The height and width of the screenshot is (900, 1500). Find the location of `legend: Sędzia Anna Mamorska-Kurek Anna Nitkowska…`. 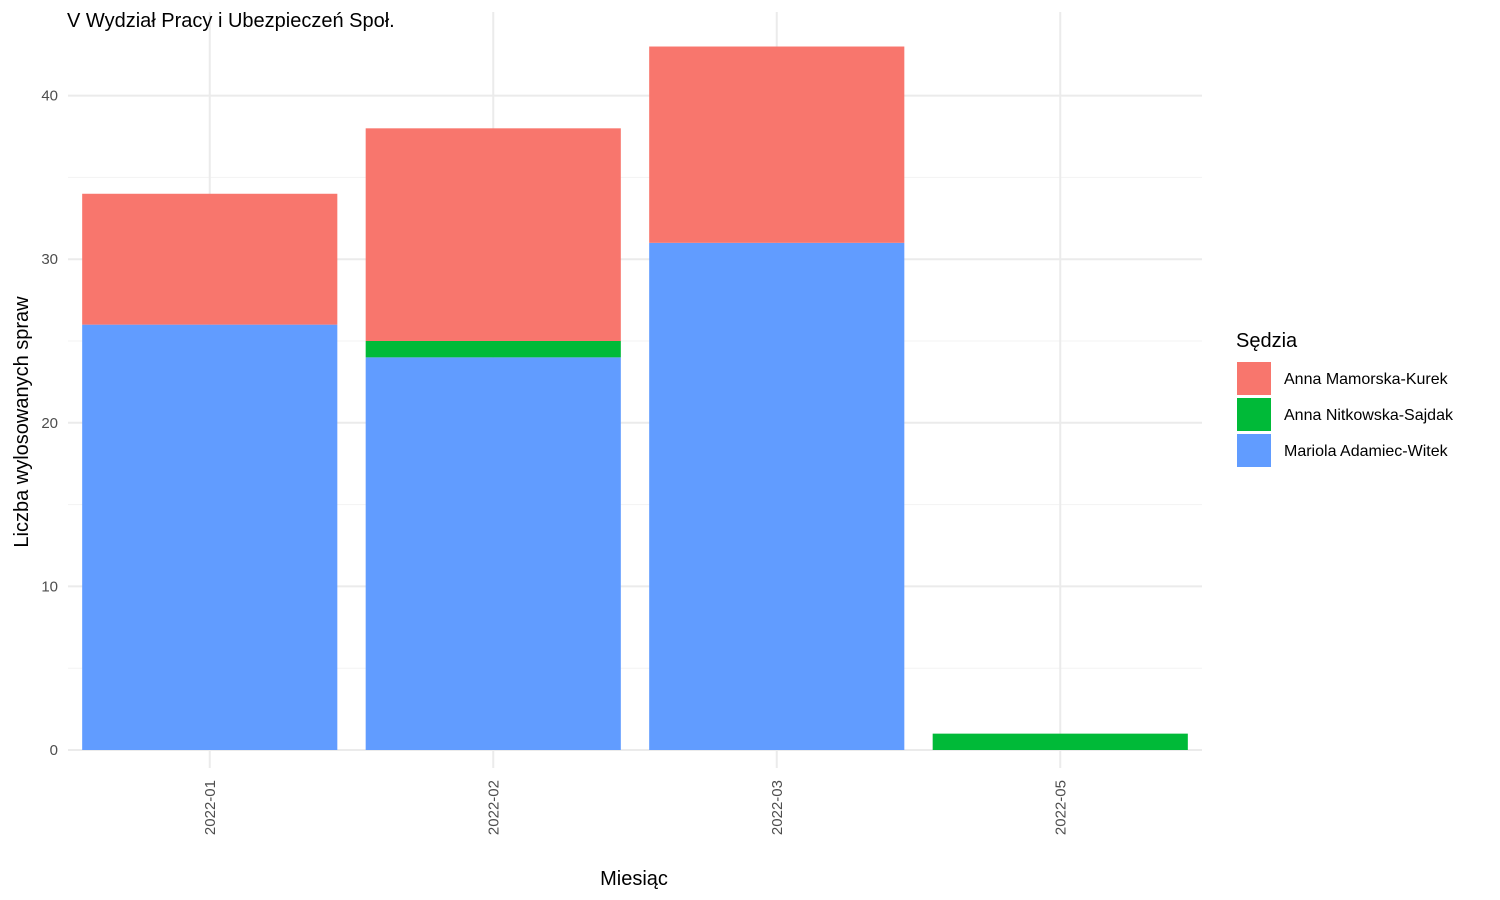

legend: Sędzia Anna Mamorska-Kurek Anna Nitkowska… is located at coordinates (1345, 398).